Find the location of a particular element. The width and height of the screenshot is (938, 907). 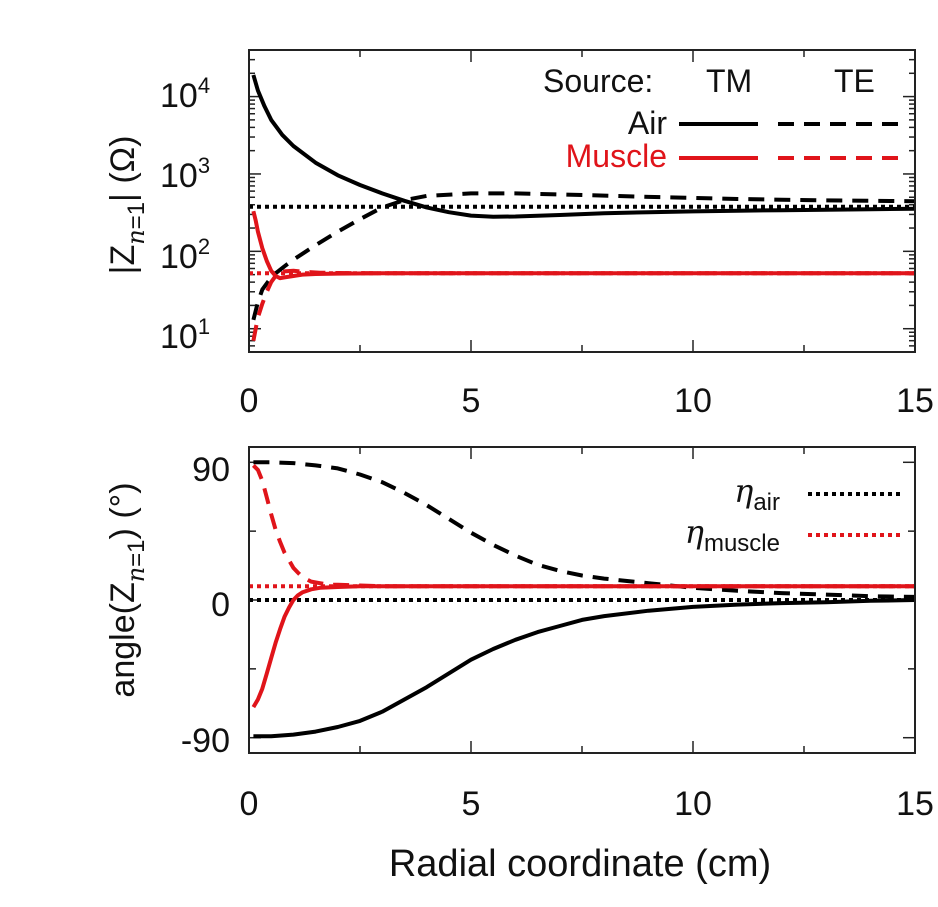

legend-label-air: Air is located at coordinates (647, 123).